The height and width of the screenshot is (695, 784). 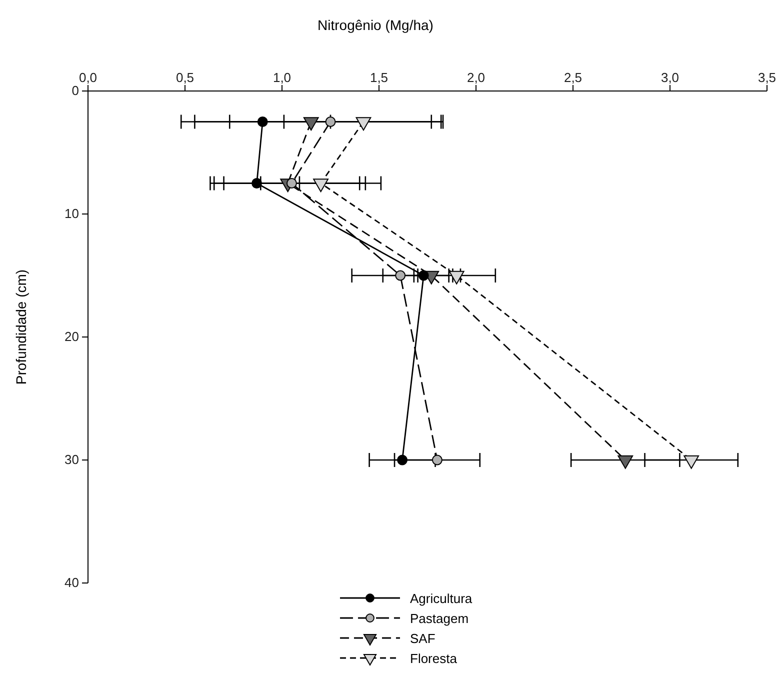 I want to click on y-tick-label: 30, so click(x=71, y=460).